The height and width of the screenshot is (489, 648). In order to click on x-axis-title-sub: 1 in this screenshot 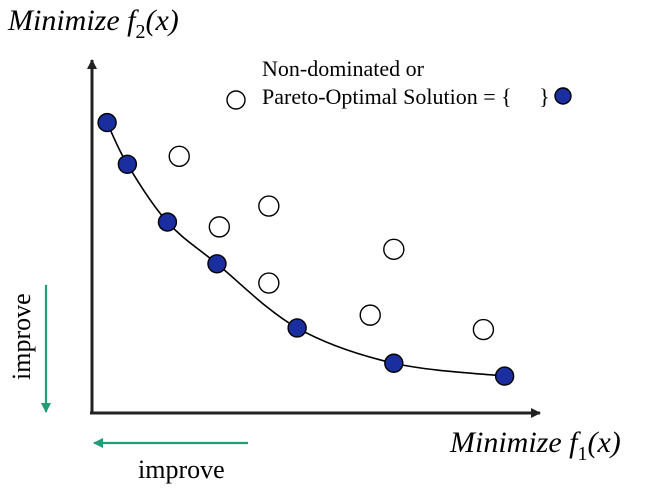, I will do `click(583, 454)`.